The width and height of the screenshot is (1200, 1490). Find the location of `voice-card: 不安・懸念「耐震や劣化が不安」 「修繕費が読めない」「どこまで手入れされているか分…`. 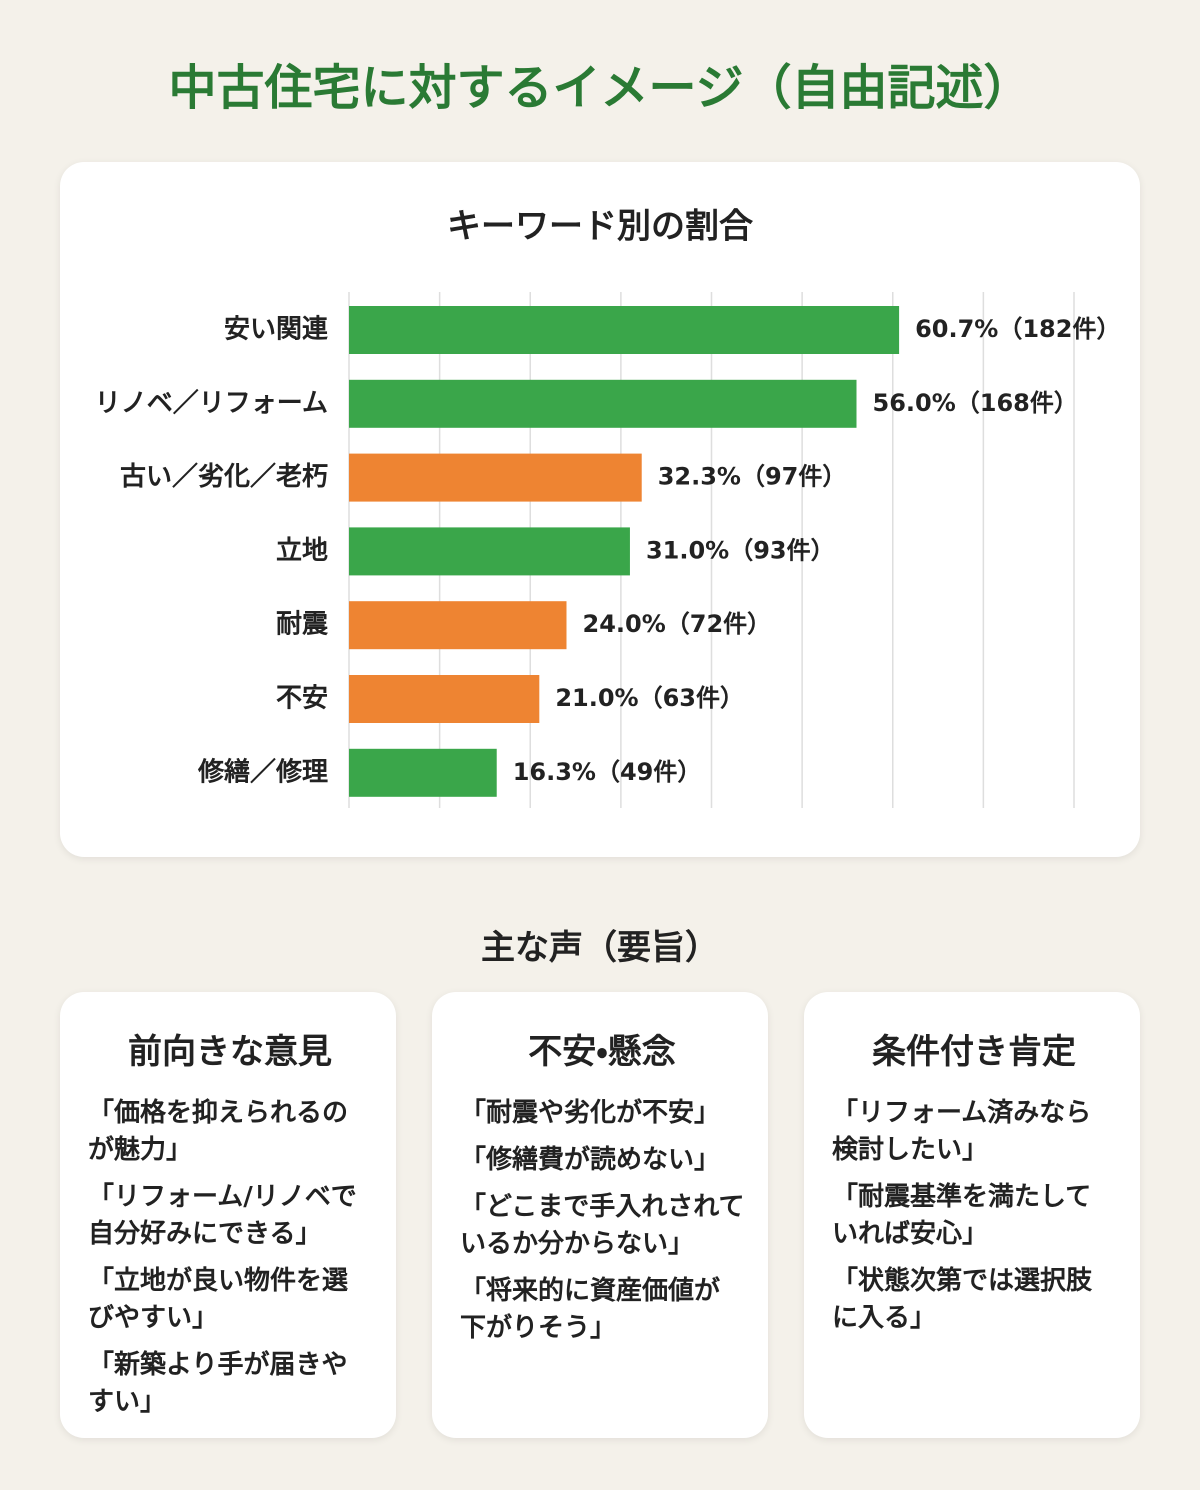

voice-card: 不安・懸念「耐震や劣化が不安」 「修繕費が読めない」「どこまで手入れされているか分… is located at coordinates (600, 1215).